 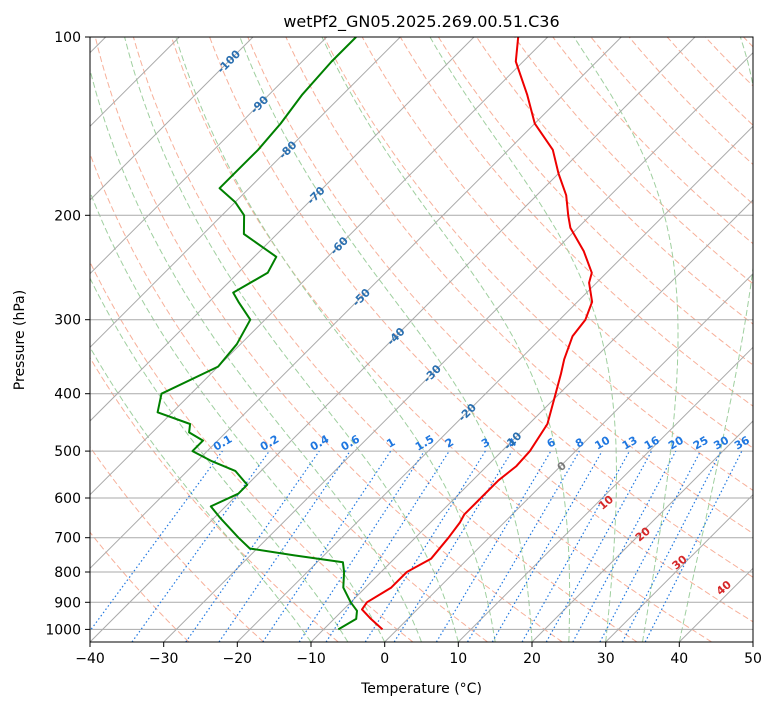 I want to click on mixing-ratio-label: 0.2, so click(x=269, y=443).